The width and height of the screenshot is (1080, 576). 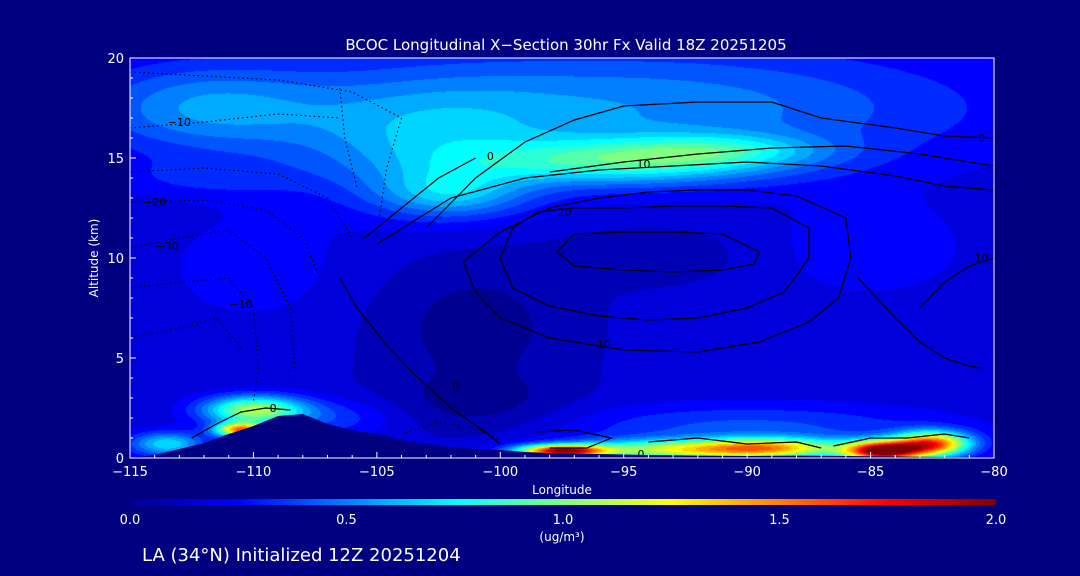 What do you see at coordinates (996, 520) in the screenshot?
I see `colorbar-tick-label: 2.0` at bounding box center [996, 520].